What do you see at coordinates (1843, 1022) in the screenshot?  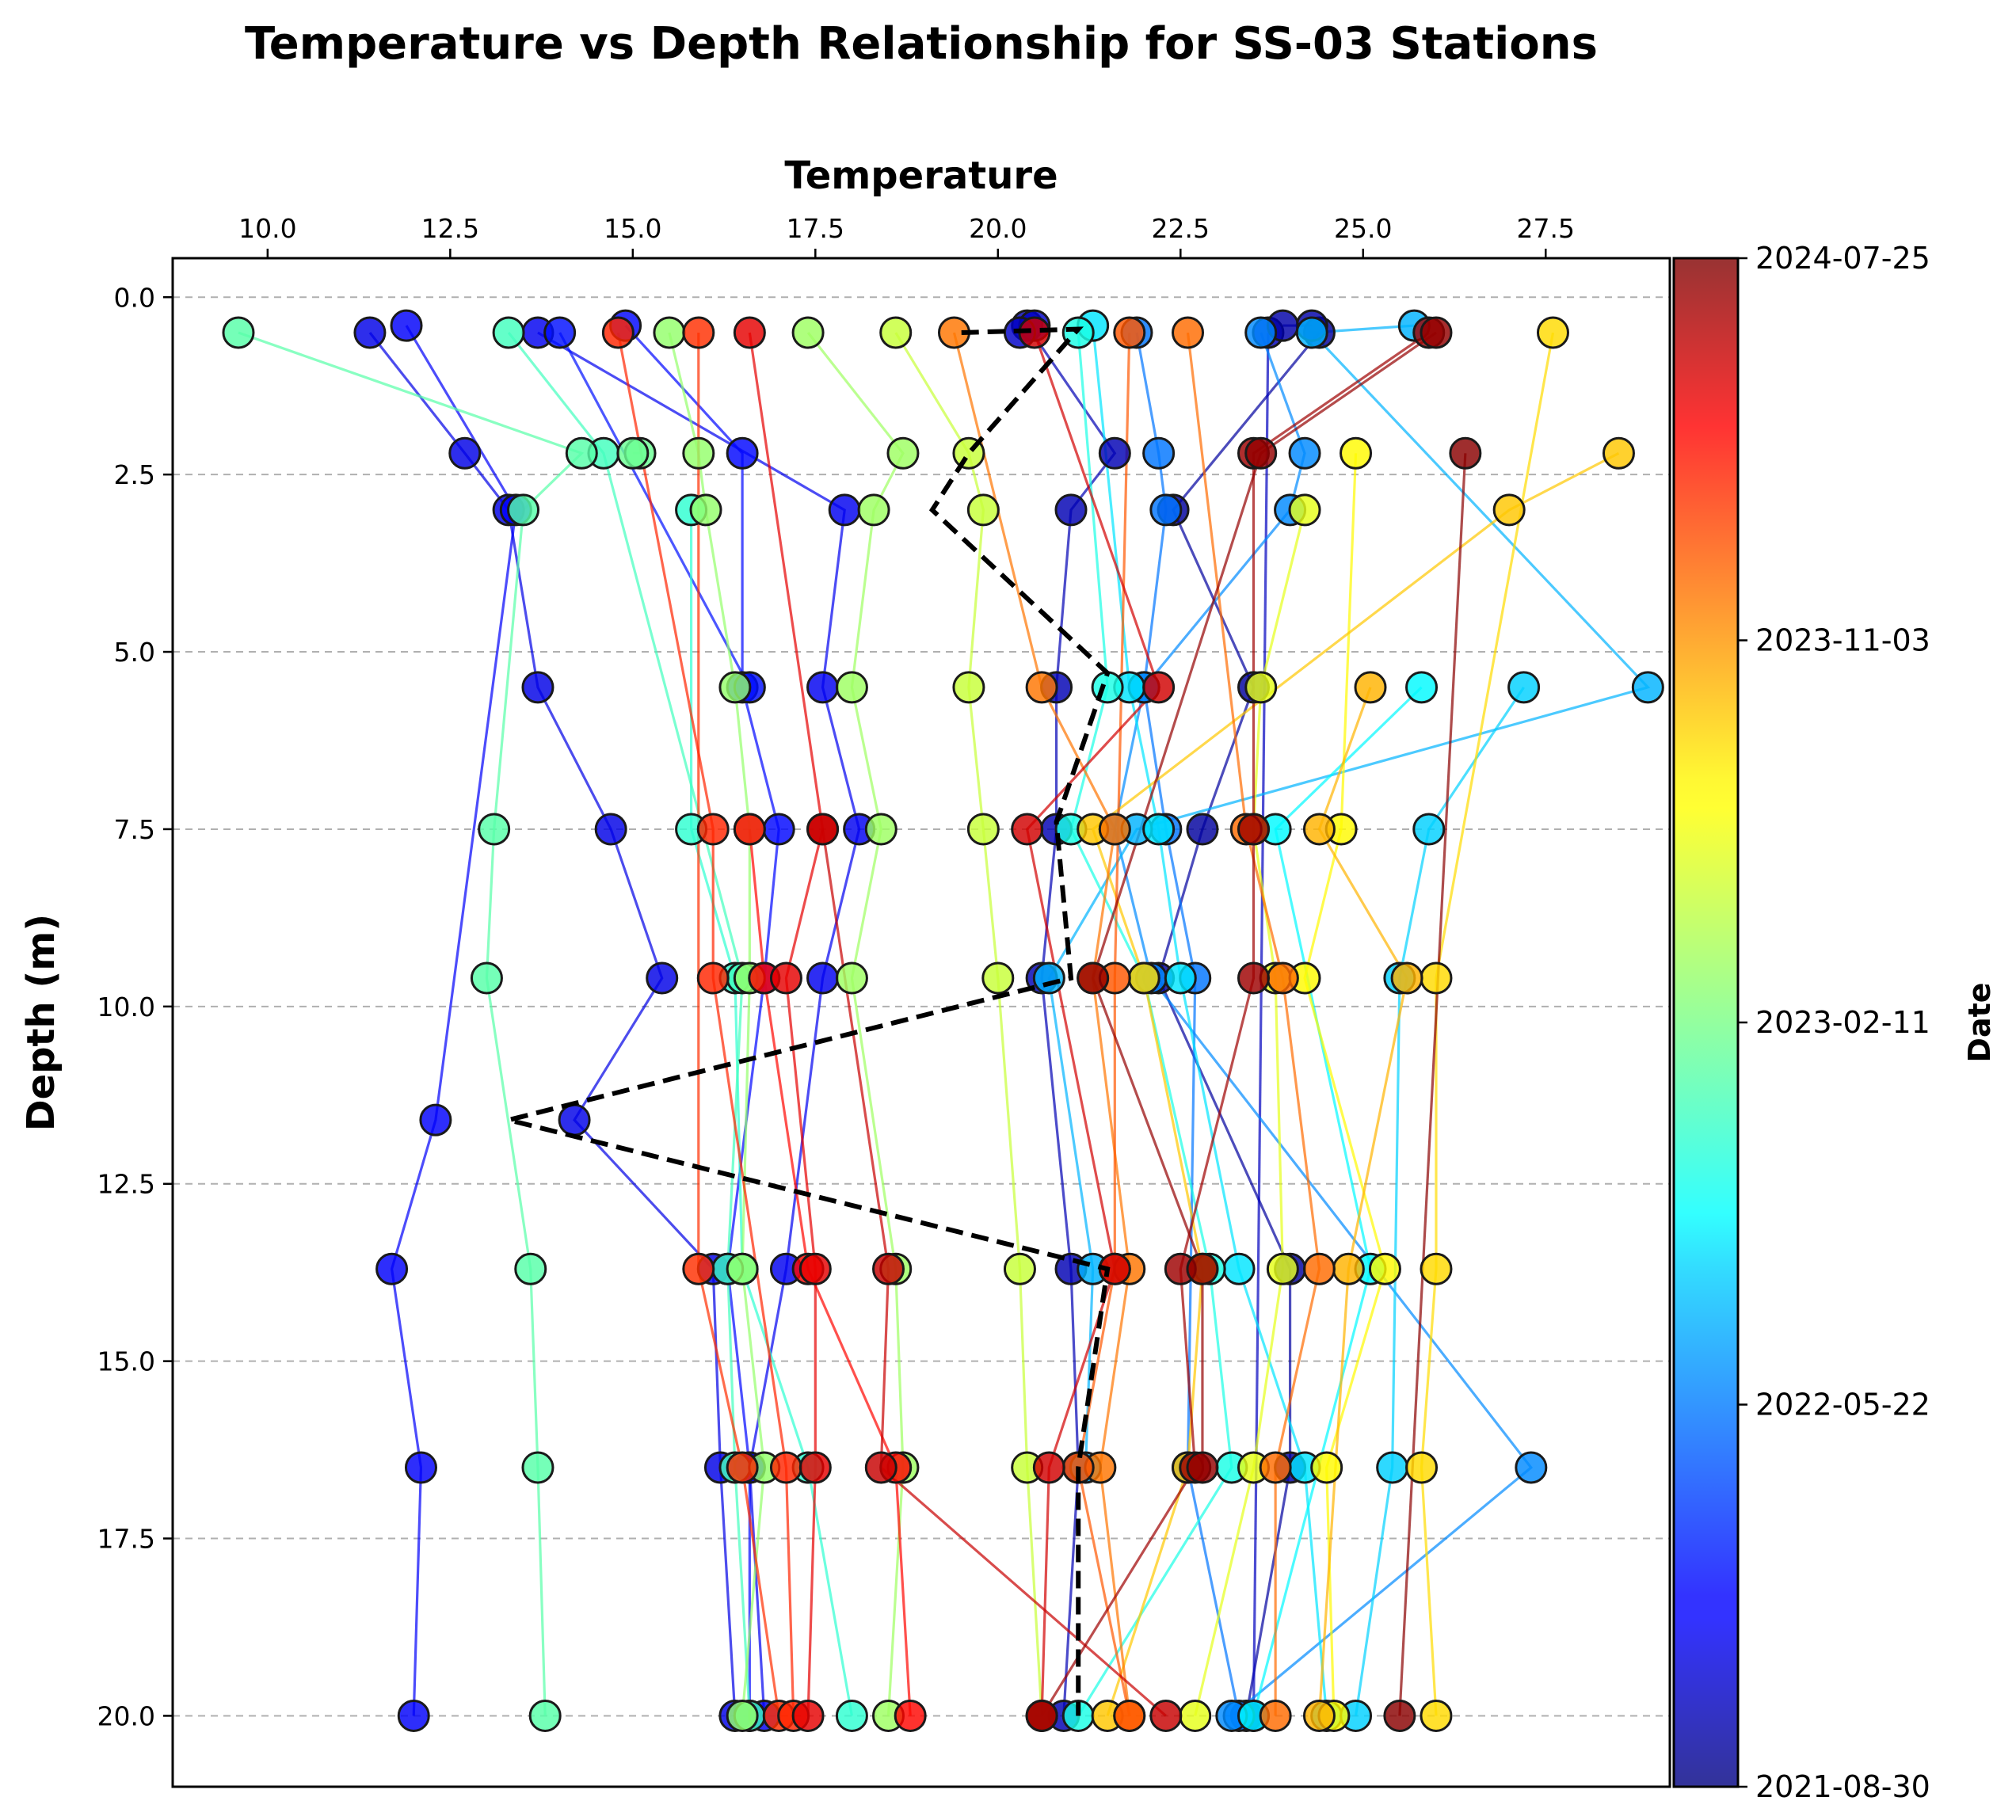 I see `colorbar-tick-label: 2023-02-11` at bounding box center [1843, 1022].